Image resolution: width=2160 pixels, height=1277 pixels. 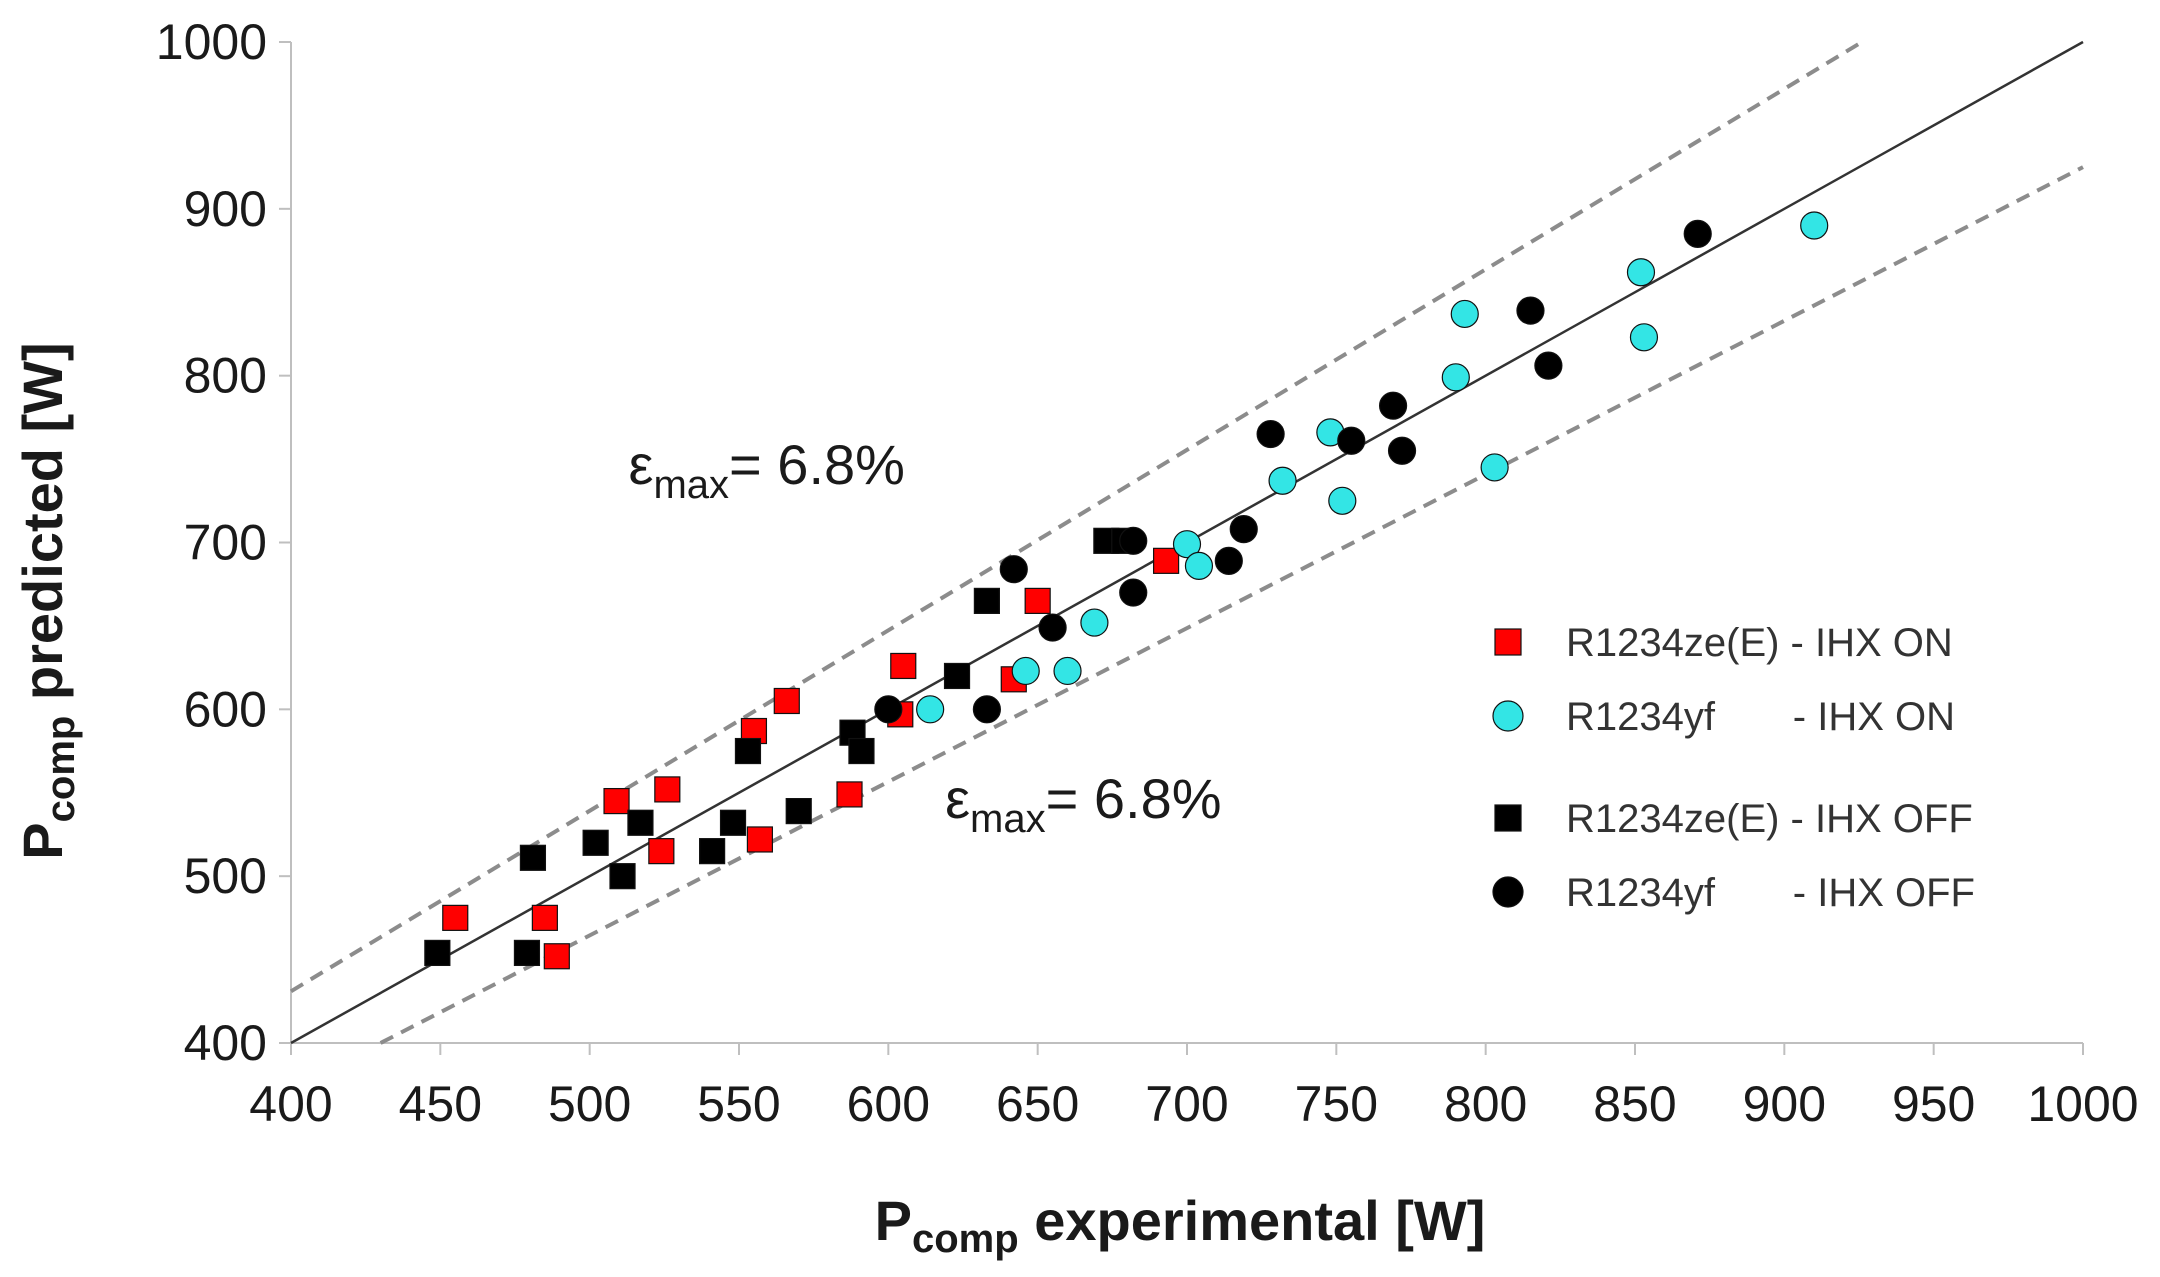 I want to click on lower-annotation: εmax= 6.8%, so click(x=1083, y=804).